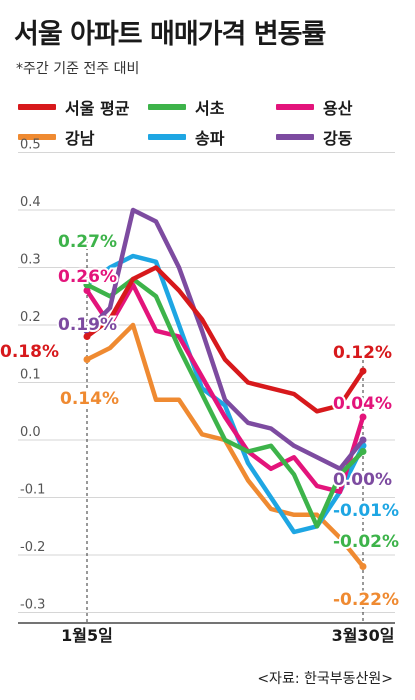 This screenshot has width=415, height=700. What do you see at coordinates (210, 138) in the screenshot?
I see `legend-label: 송파` at bounding box center [210, 138].